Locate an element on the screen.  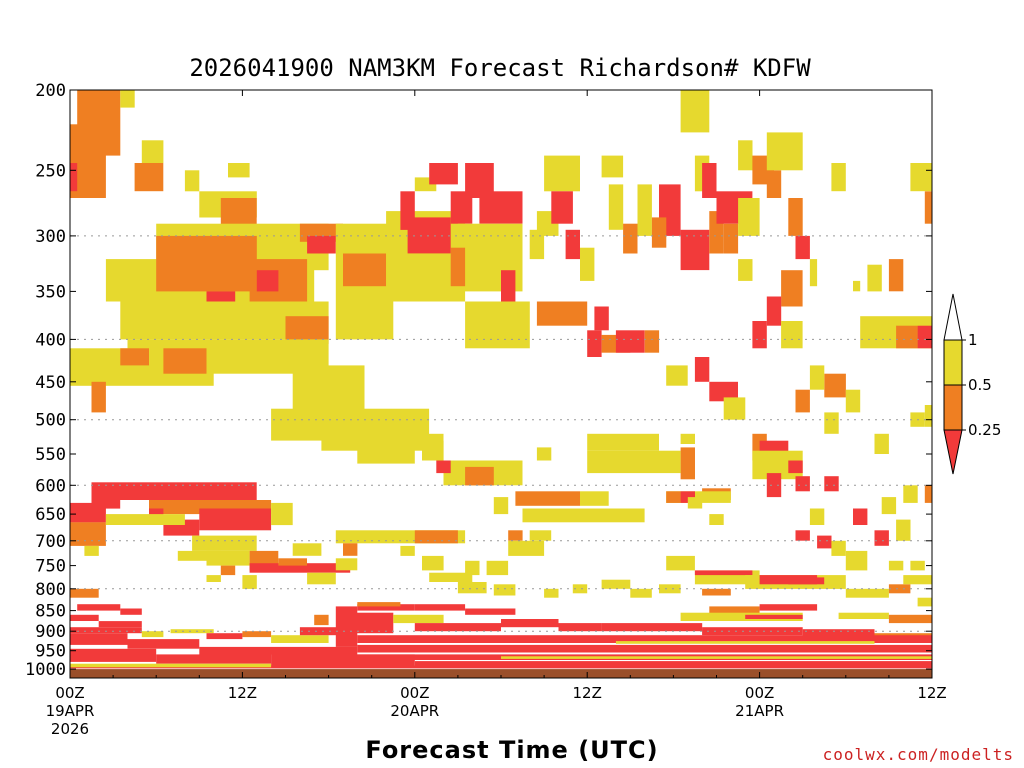
y-tick-label: 300 is located at coordinates (50, 237).